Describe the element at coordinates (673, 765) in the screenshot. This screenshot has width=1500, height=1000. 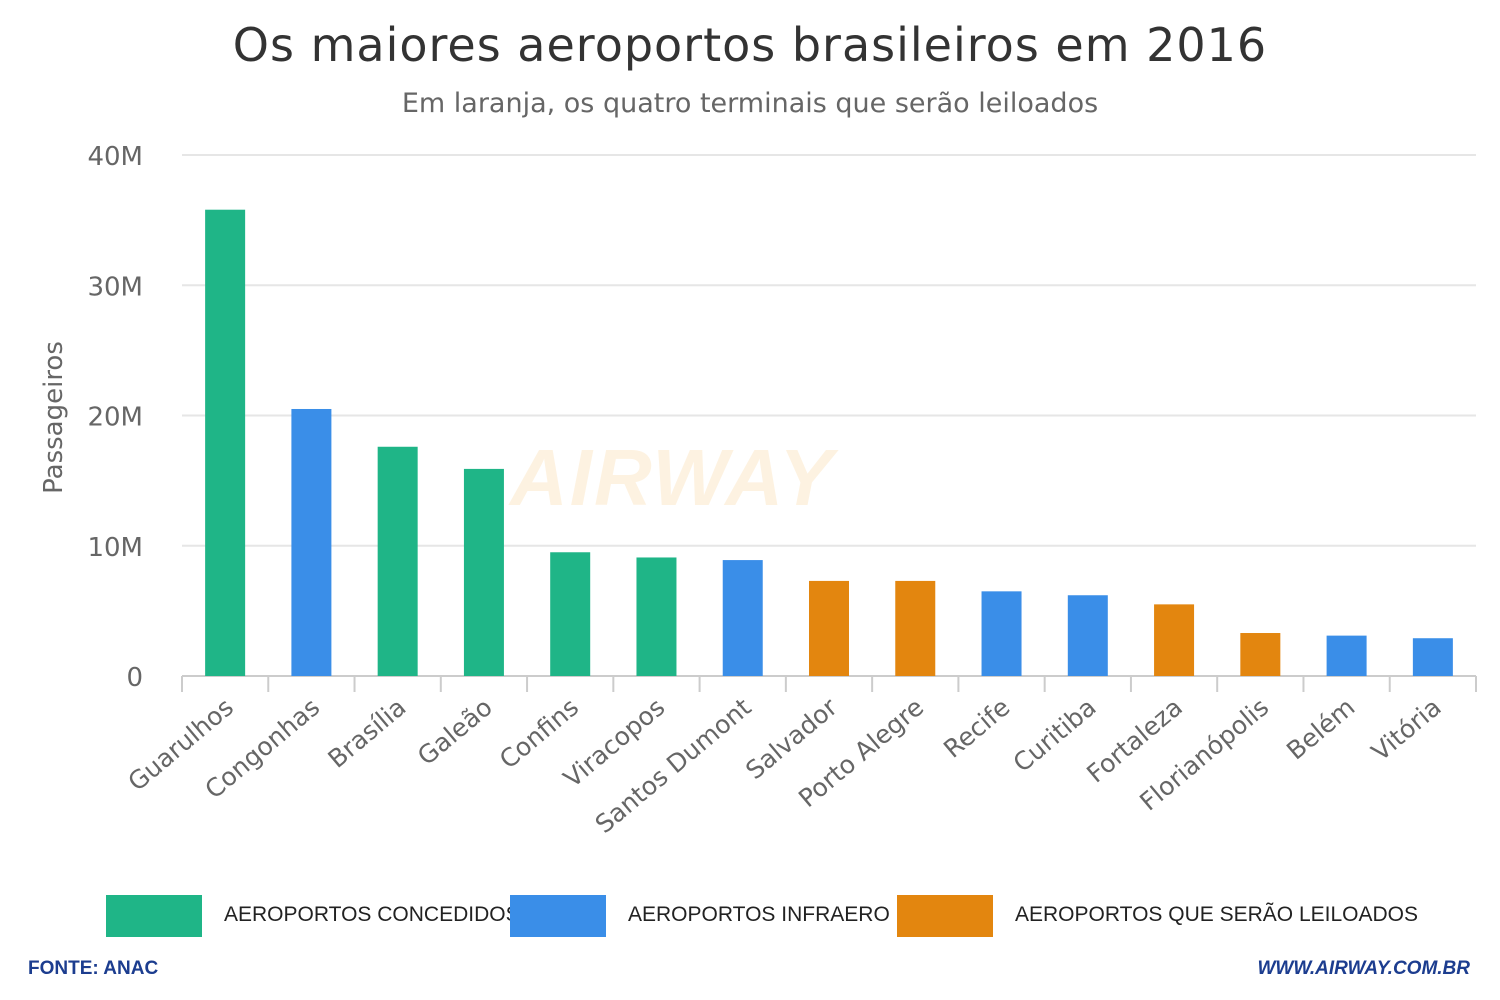
I see `x-tick-label: Santos Dumont` at that location.